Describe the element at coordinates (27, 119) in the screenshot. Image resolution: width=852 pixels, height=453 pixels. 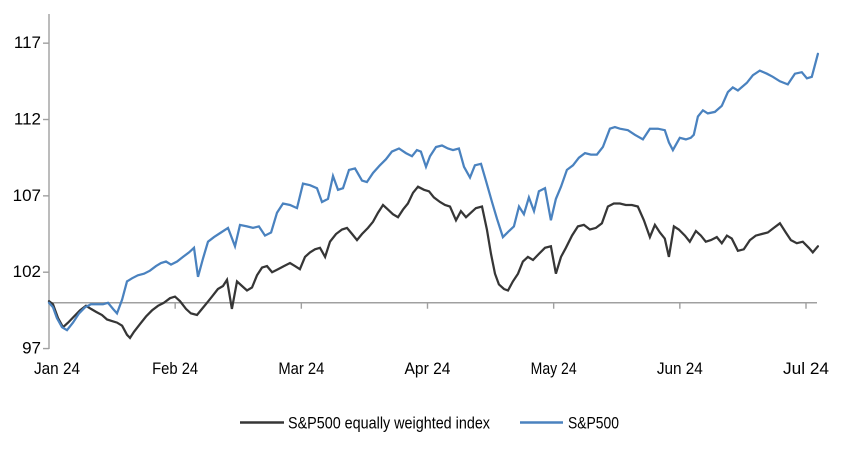
I see `y-axis-tick-label: 112` at that location.